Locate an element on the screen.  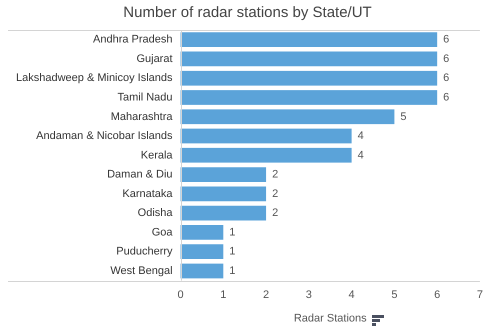
x-tick-label: 1 is located at coordinates (223, 295).